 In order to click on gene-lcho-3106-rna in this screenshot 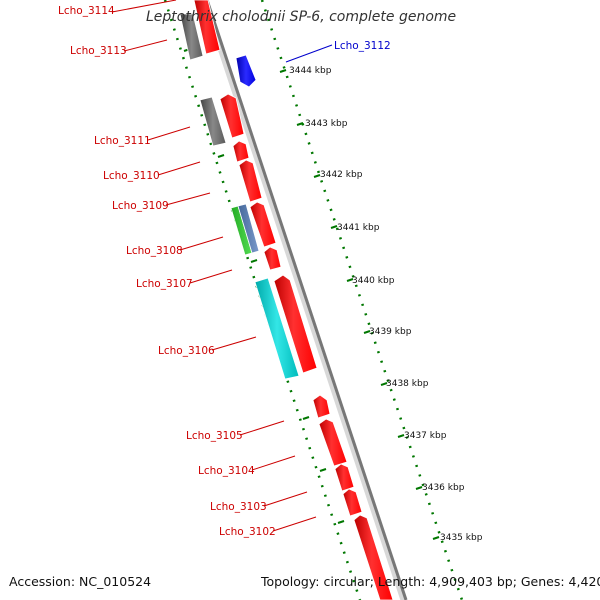, I will do `click(277, 328)`.